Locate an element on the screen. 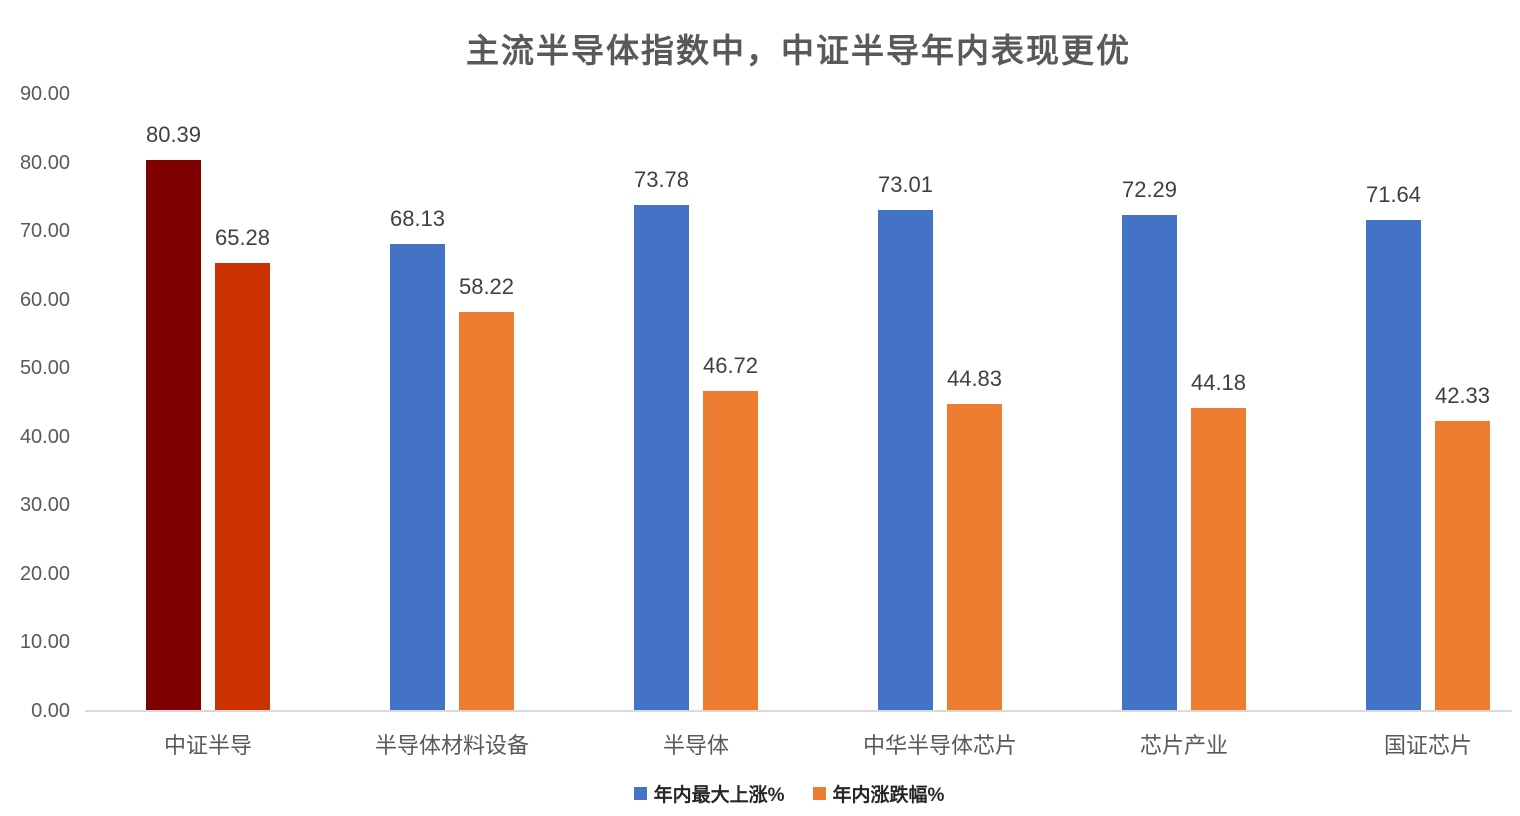 This screenshot has width=1520, height=816. bar-value-label: 42.33 is located at coordinates (1462, 395).